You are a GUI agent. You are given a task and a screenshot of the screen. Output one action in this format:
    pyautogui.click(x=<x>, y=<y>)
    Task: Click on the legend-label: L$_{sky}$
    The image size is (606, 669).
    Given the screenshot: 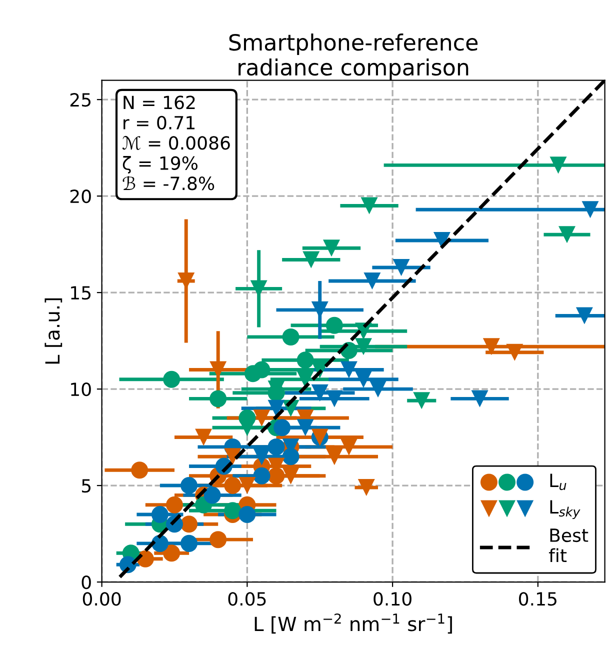 What is the action you would take?
    pyautogui.click(x=565, y=510)
    